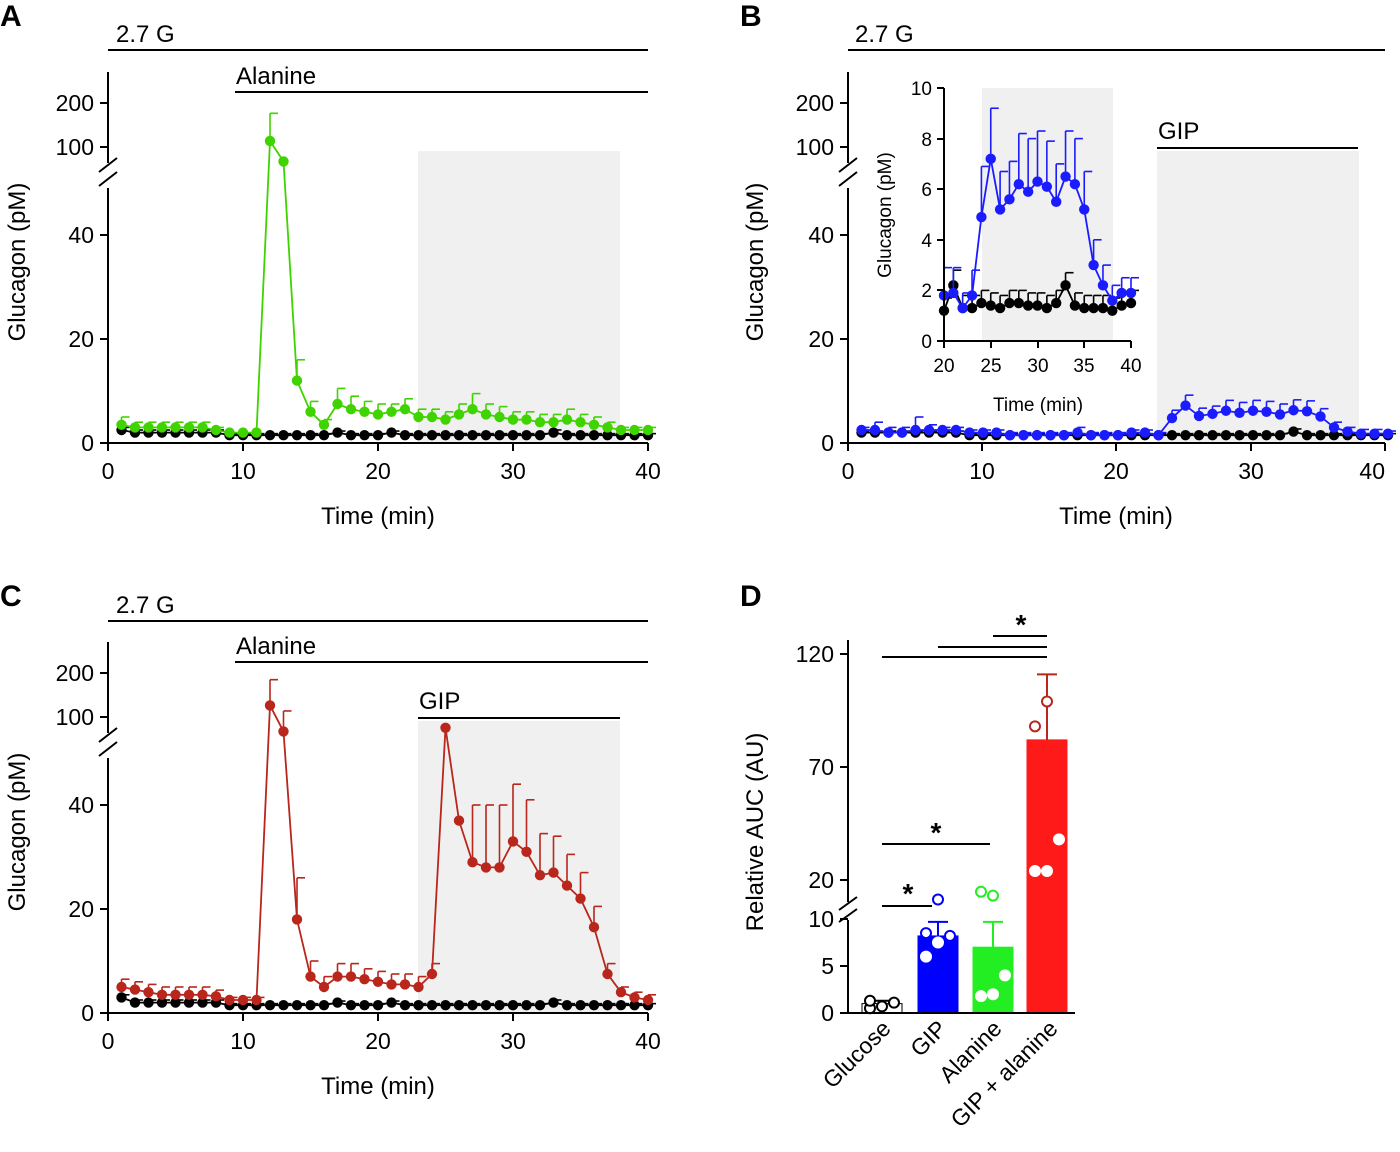 Image resolution: width=1400 pixels, height=1152 pixels. What do you see at coordinates (108, 1041) in the screenshot?
I see `panel-c-xtick-label: 0` at bounding box center [108, 1041].